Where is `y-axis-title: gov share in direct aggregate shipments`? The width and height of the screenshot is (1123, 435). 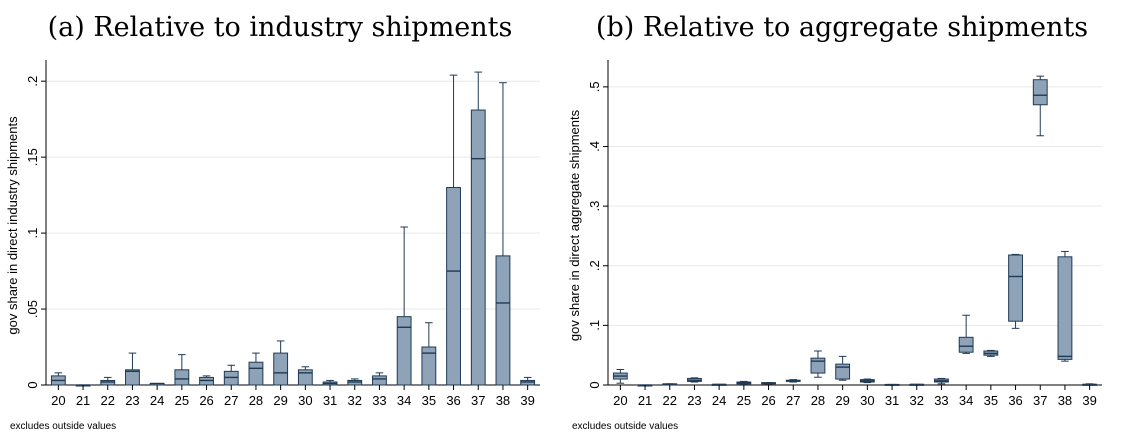 y-axis-title: gov share in direct aggregate shipments is located at coordinates (574, 225).